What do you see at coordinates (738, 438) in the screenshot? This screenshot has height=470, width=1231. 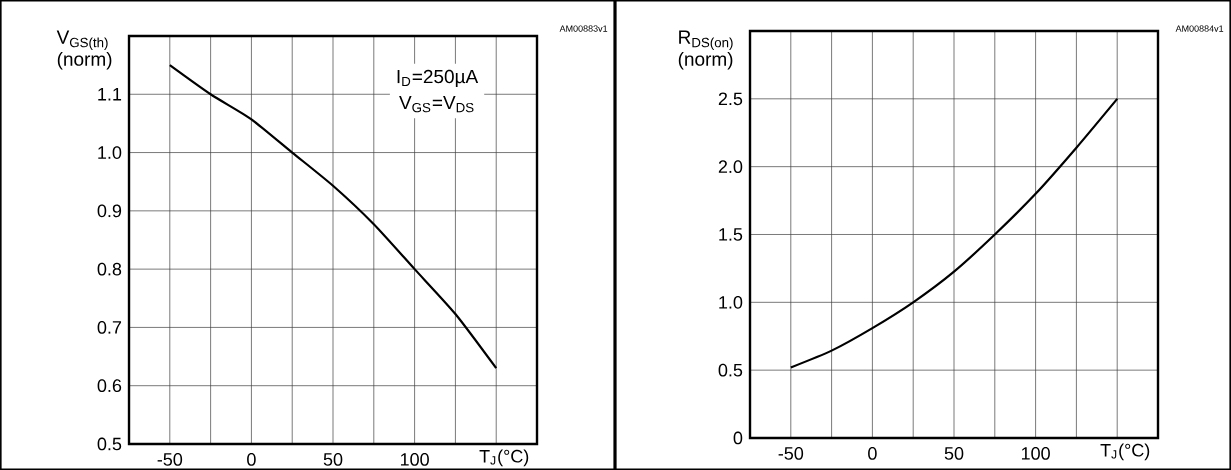 I see `y-tick-label: 0` at bounding box center [738, 438].